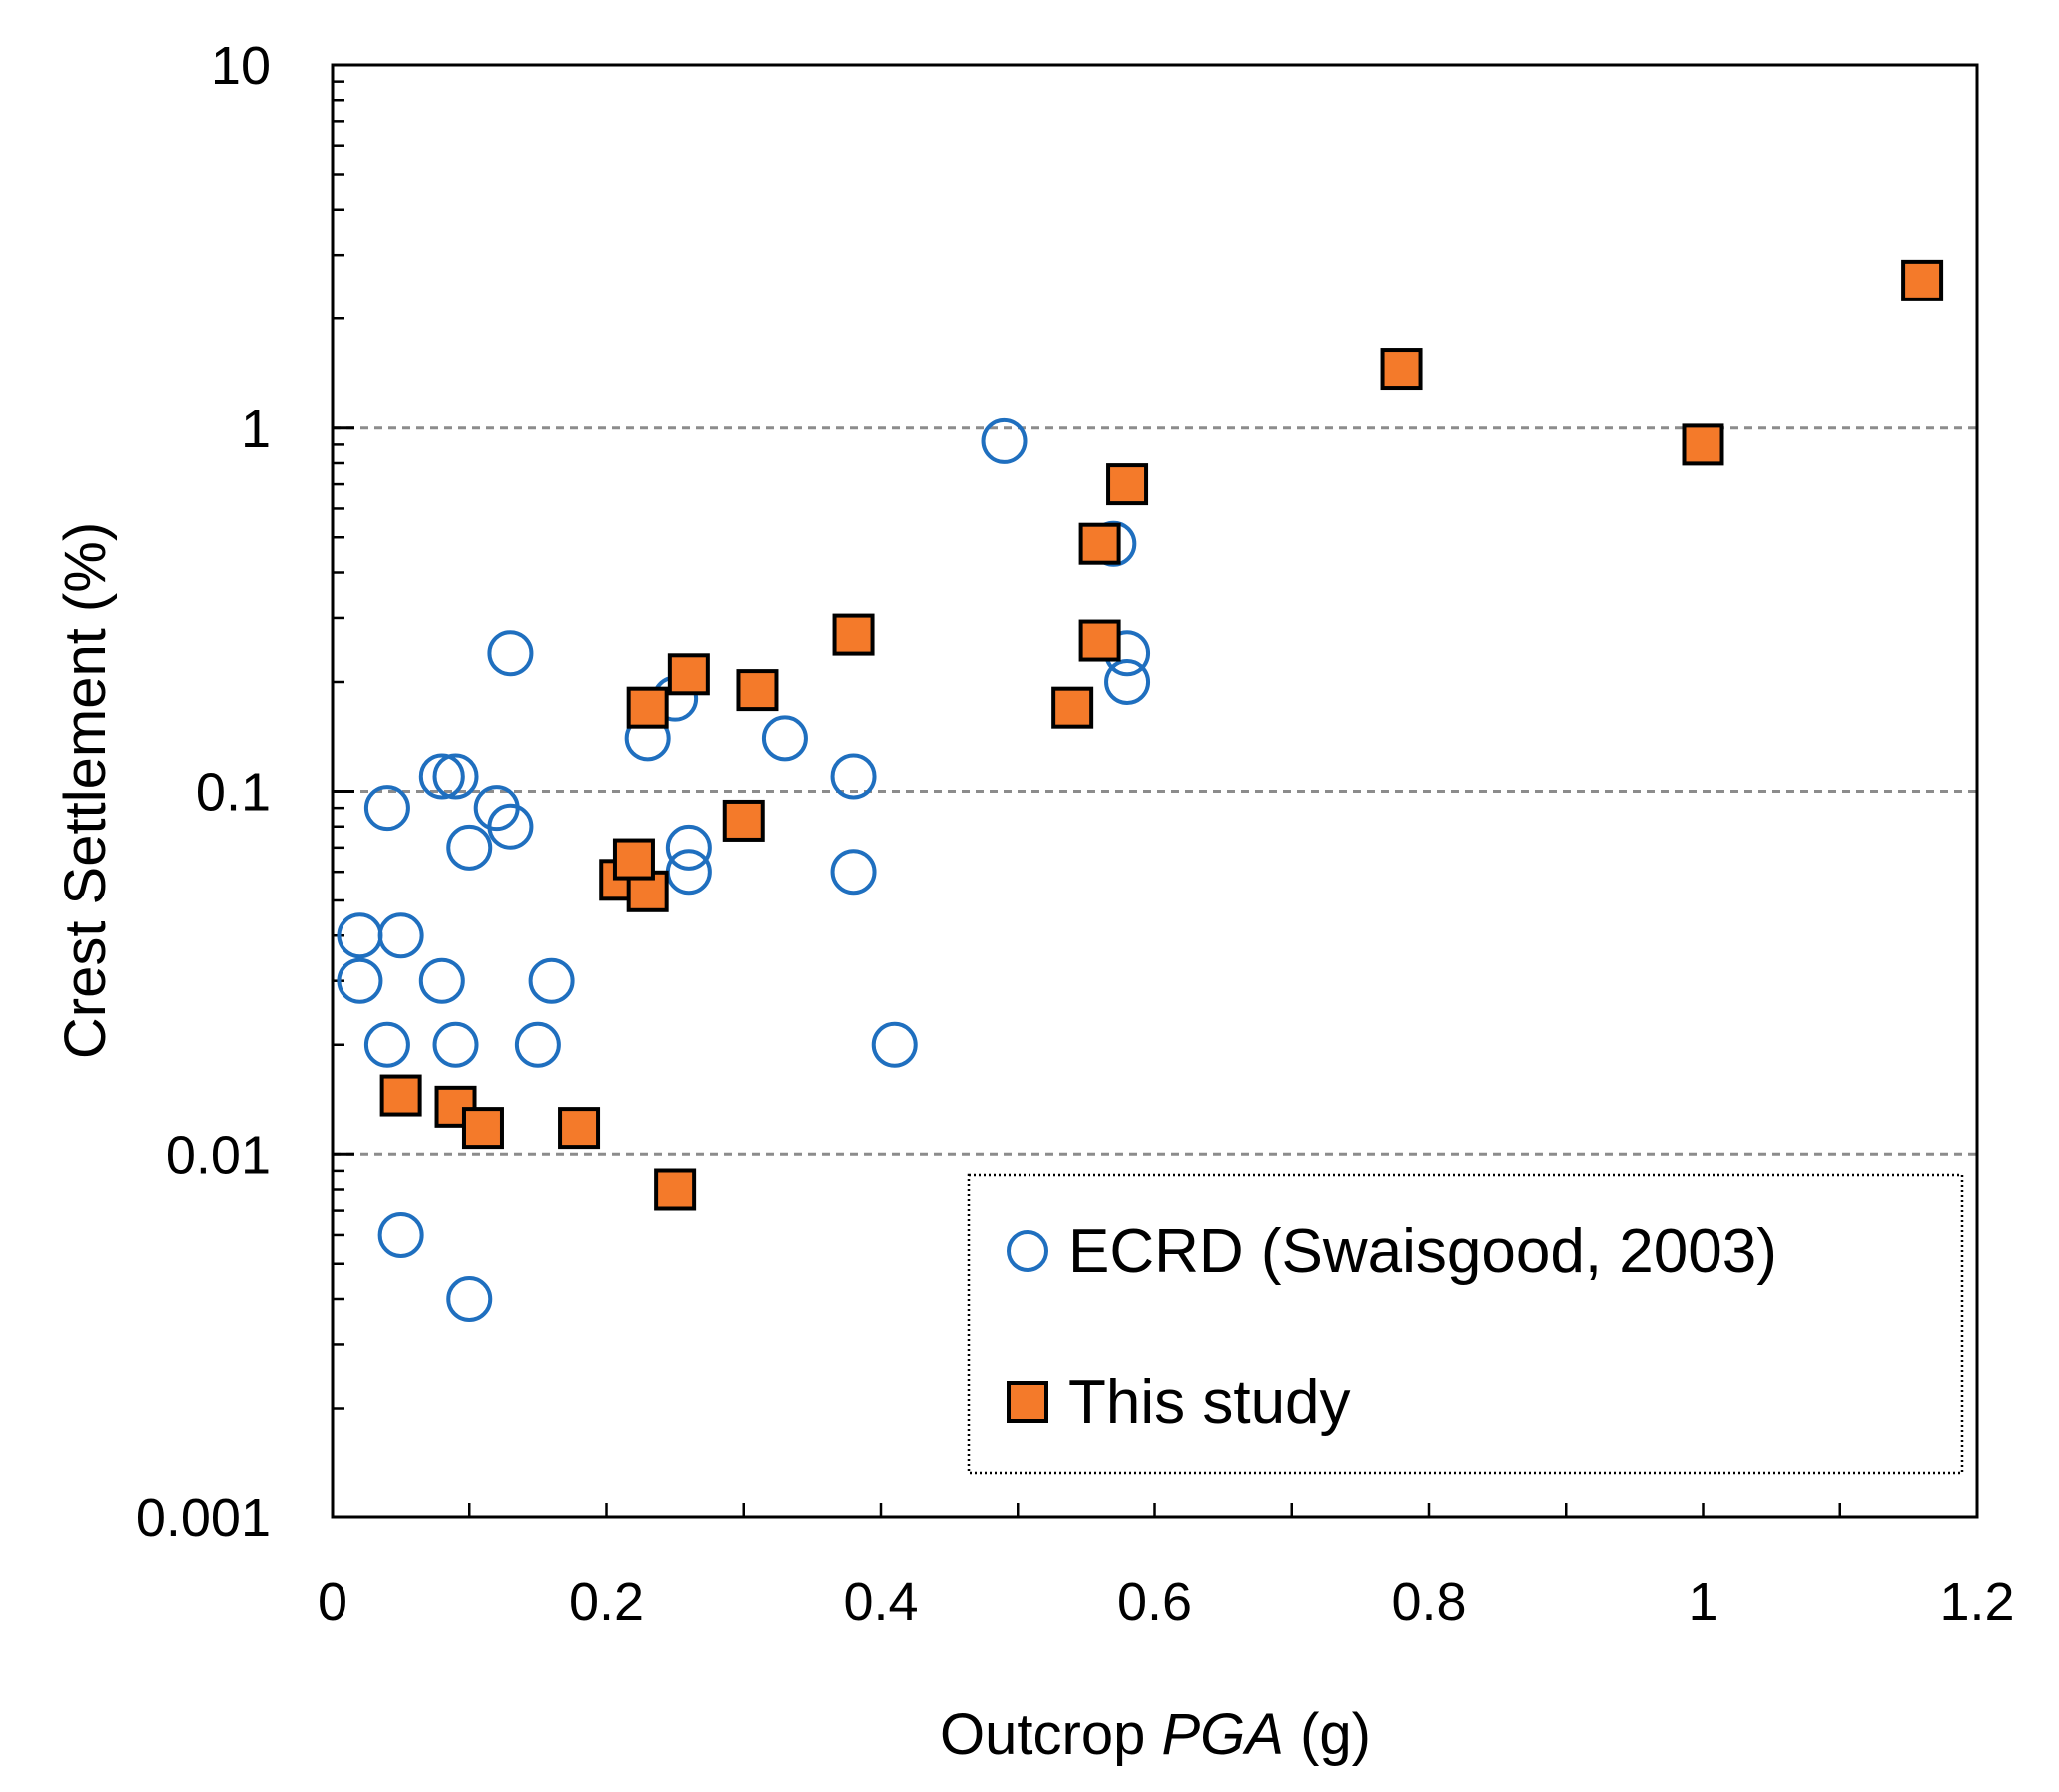 Image resolution: width=2059 pixels, height=1792 pixels. I want to click on legend-ecrd-marker, so click(1027, 1251).